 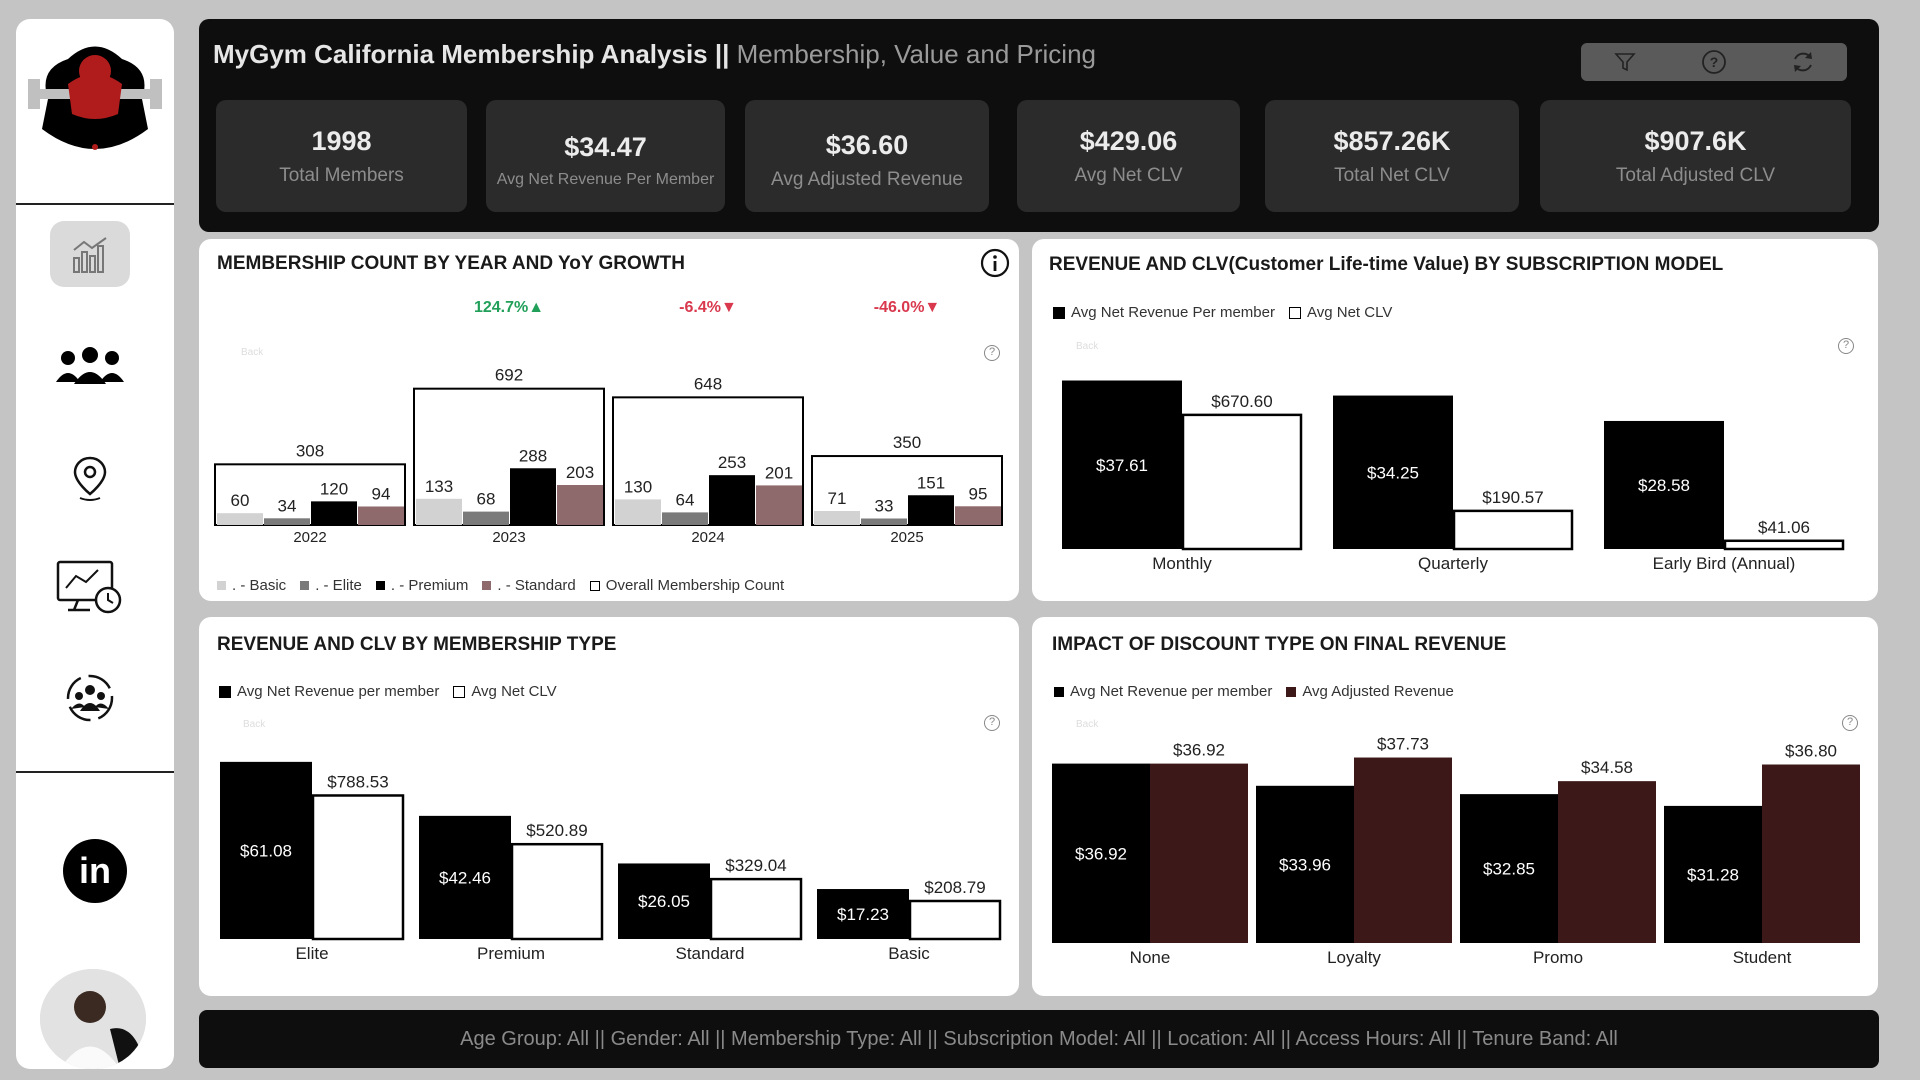 I want to click on data-label: $190.57, so click(x=1512, y=497).